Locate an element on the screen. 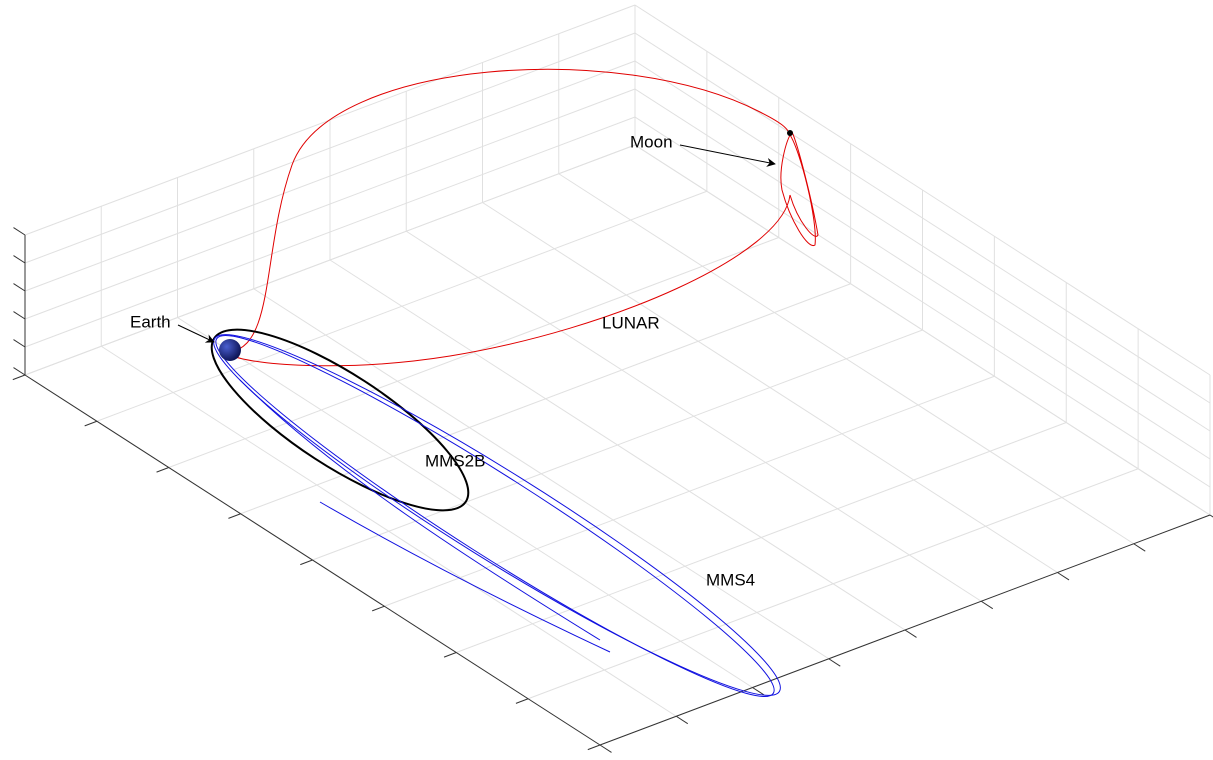 The image size is (1213, 760). earth-arrow is located at coordinates (196, 333).